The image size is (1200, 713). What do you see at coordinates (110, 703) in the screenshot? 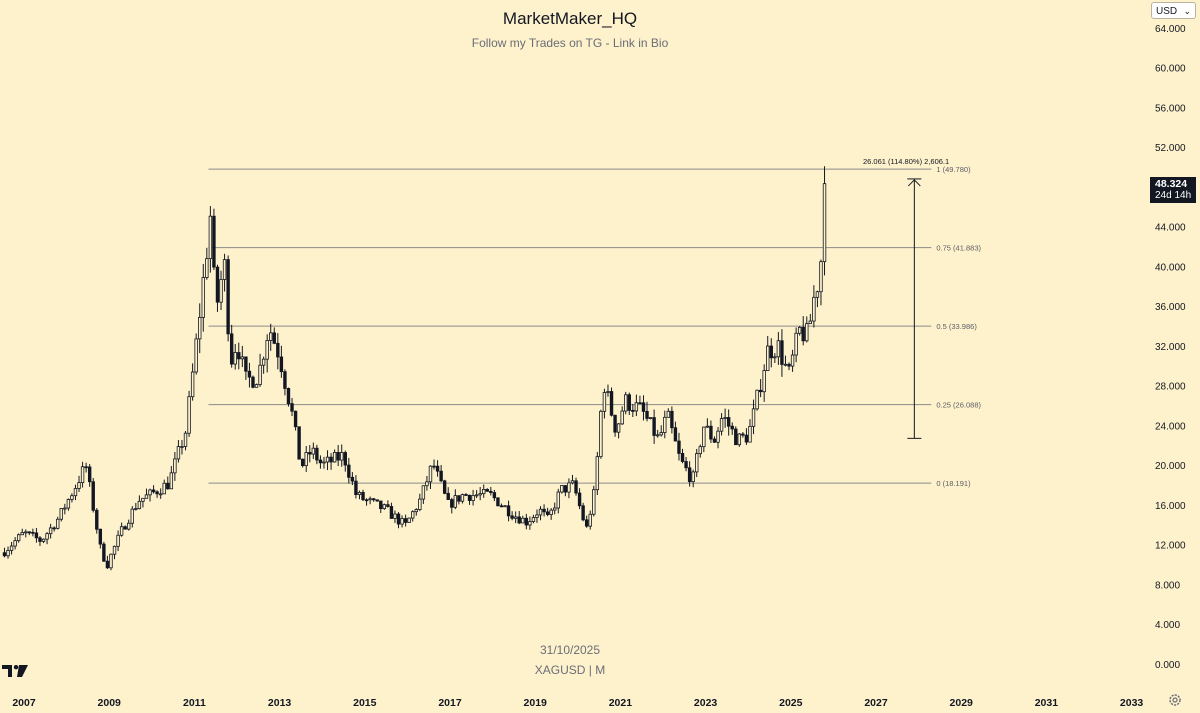
I see `time-tick-label: 2009` at bounding box center [110, 703].